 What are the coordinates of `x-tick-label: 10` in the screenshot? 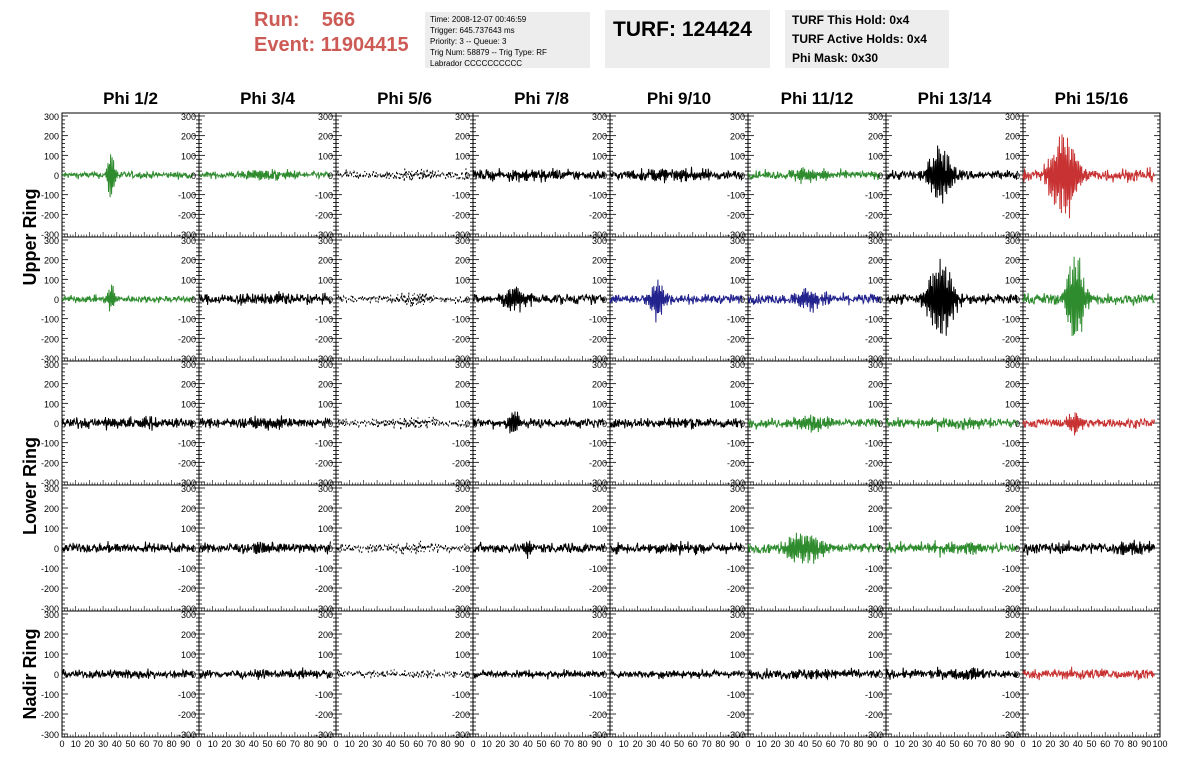 It's located at (350, 744).